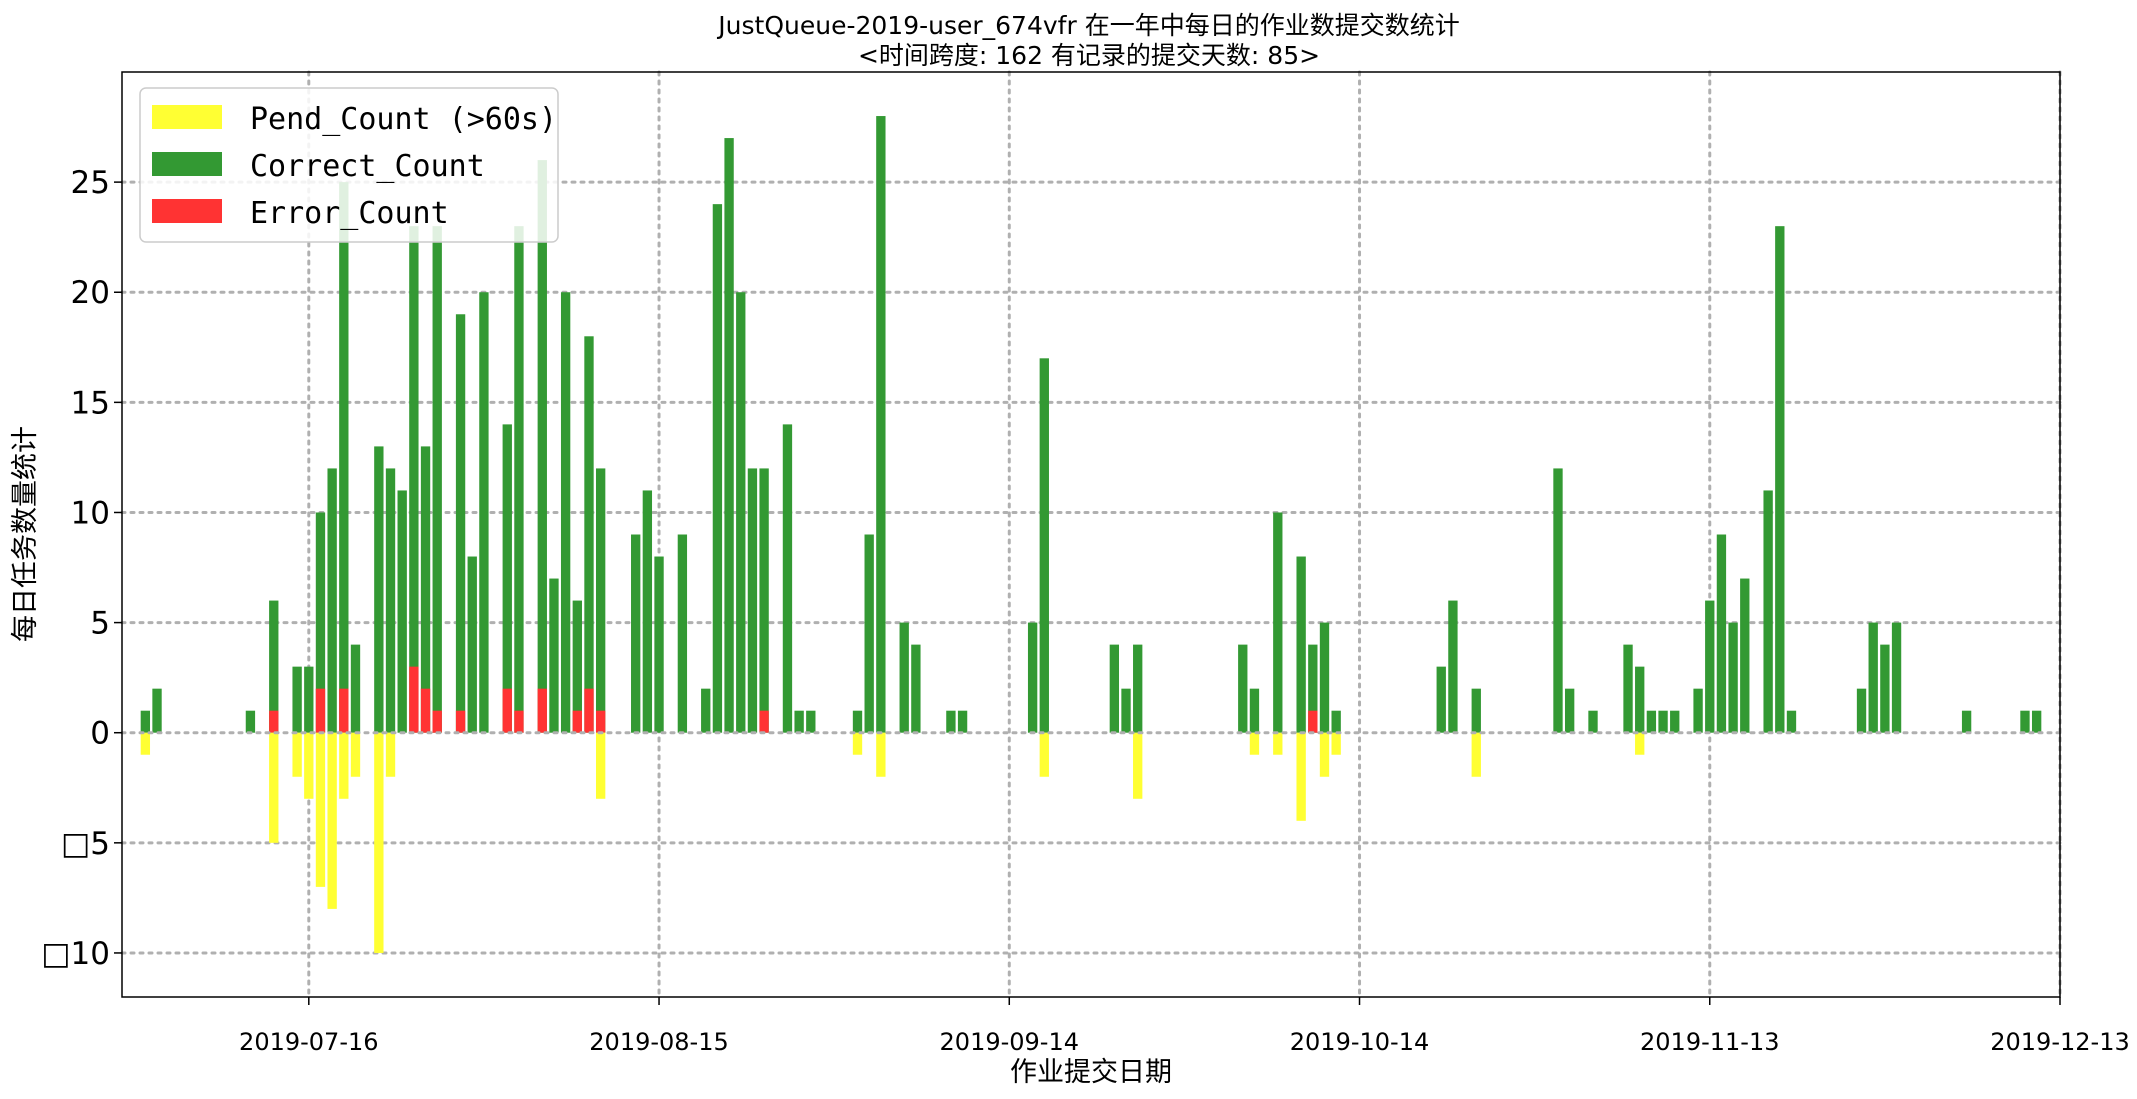 This screenshot has height=1099, width=2137. Describe the element at coordinates (658, 1042) in the screenshot. I see `x-tick-label: 2019-08-15` at that location.